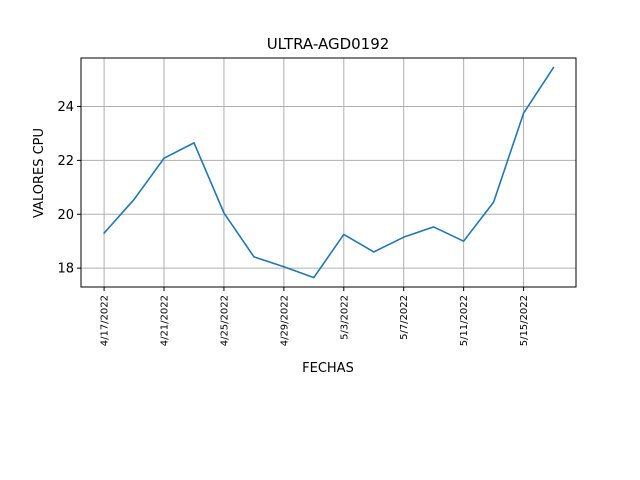  What do you see at coordinates (105, 320) in the screenshot?
I see `x-tick-label: 4/17/2022` at bounding box center [105, 320].